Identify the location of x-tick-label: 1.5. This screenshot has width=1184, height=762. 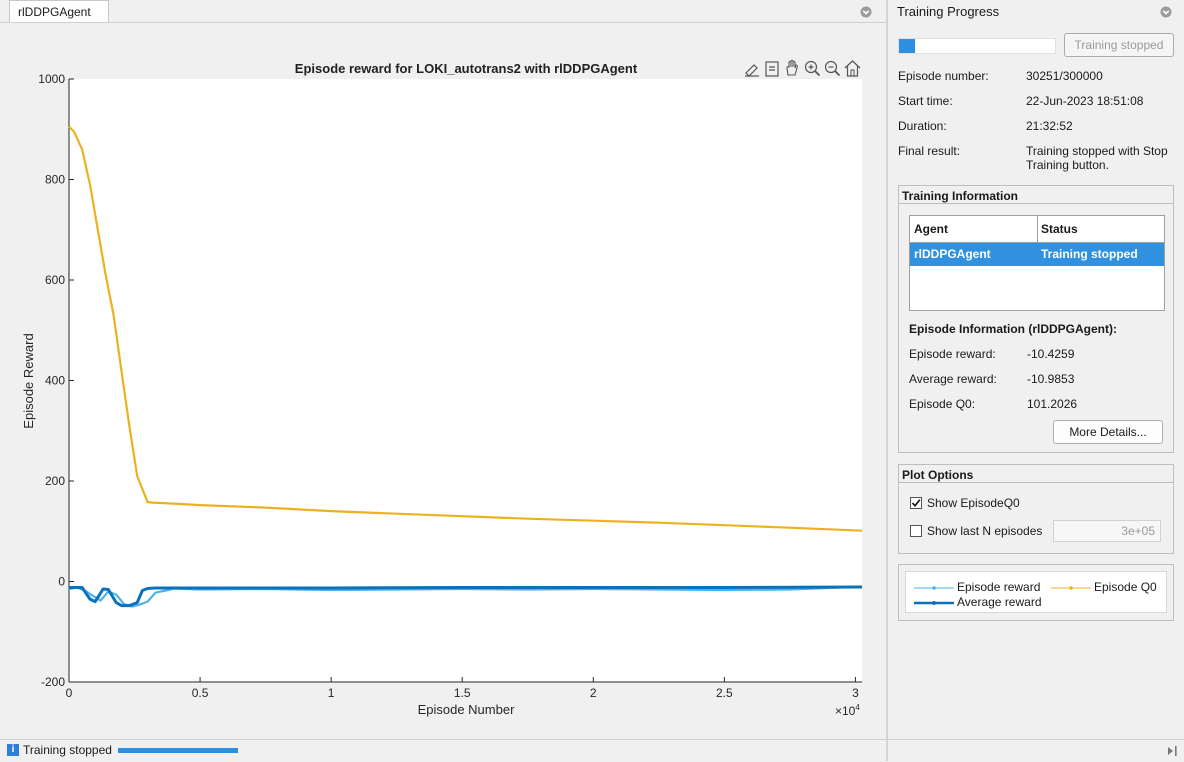
(462, 693).